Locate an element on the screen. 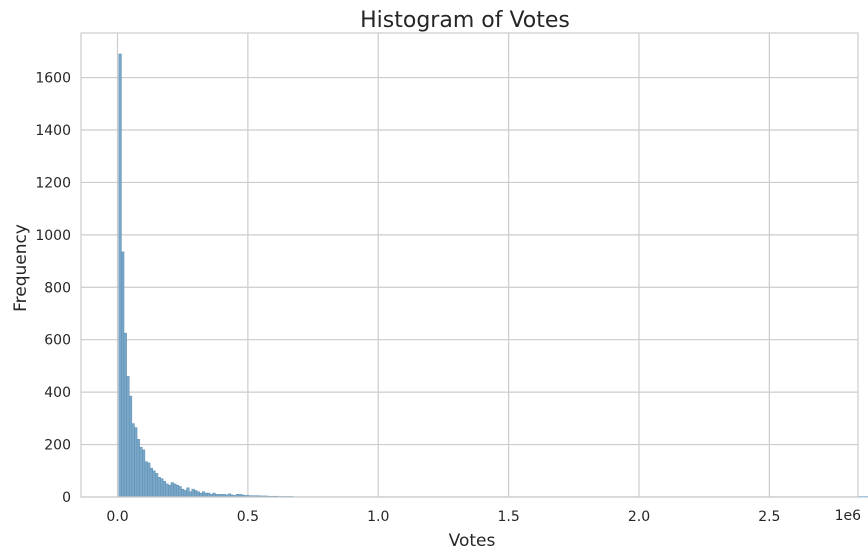  y-tick-label: 400 is located at coordinates (57, 393).